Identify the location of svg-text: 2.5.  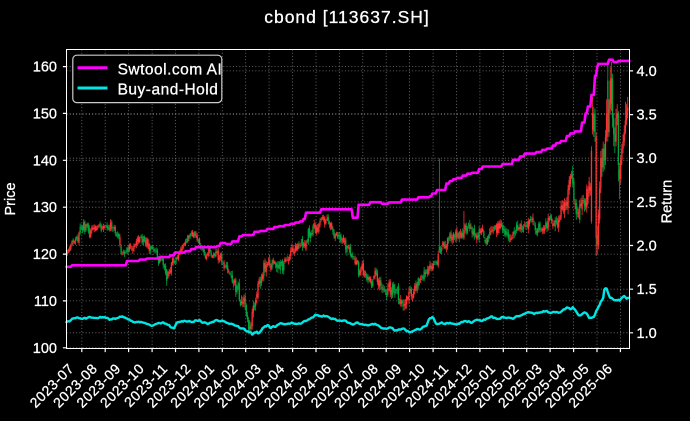
(647, 203).